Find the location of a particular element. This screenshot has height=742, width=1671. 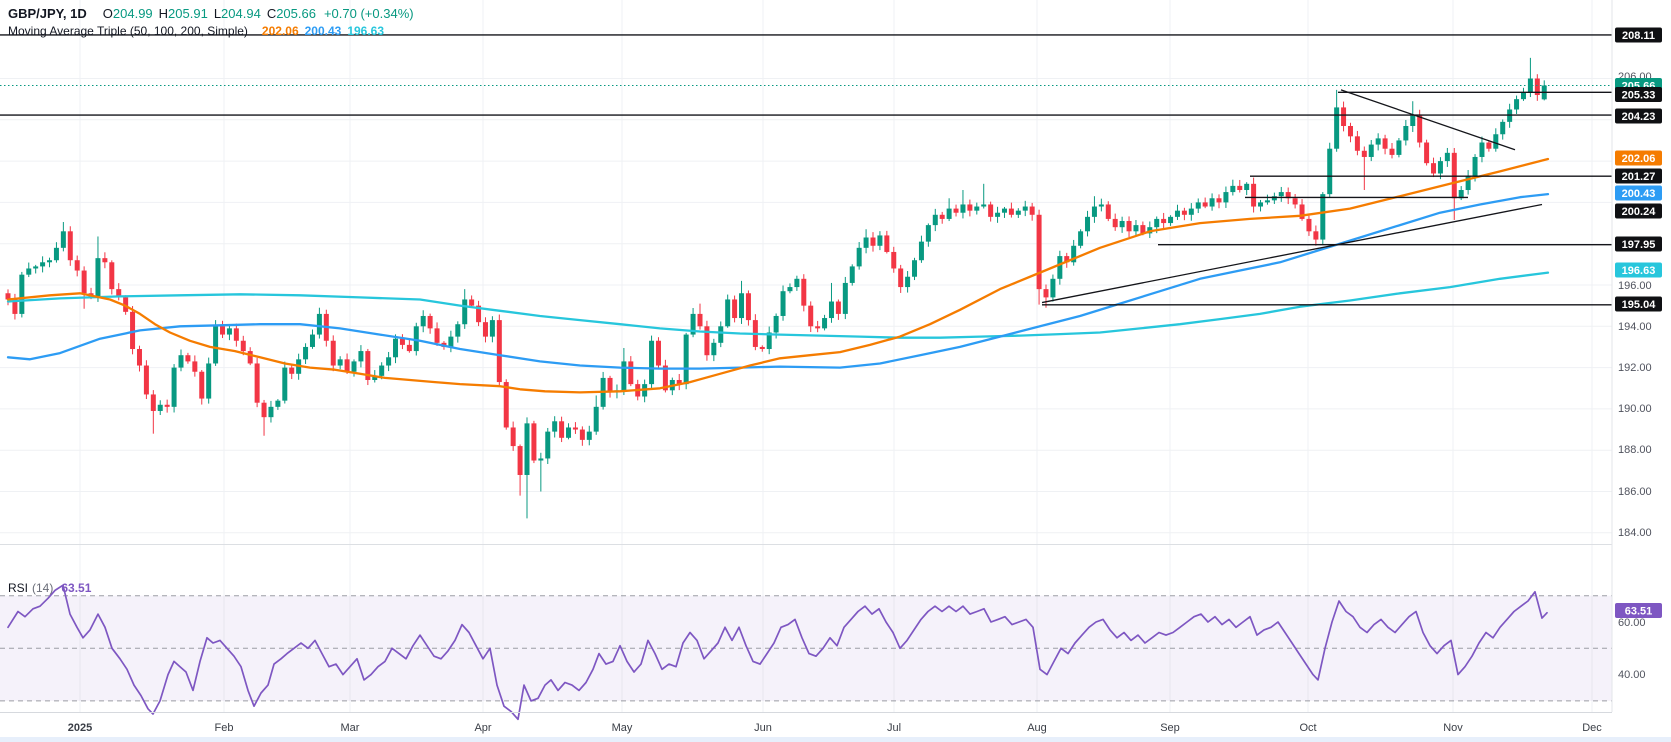

close-label: C is located at coordinates (271, 13).